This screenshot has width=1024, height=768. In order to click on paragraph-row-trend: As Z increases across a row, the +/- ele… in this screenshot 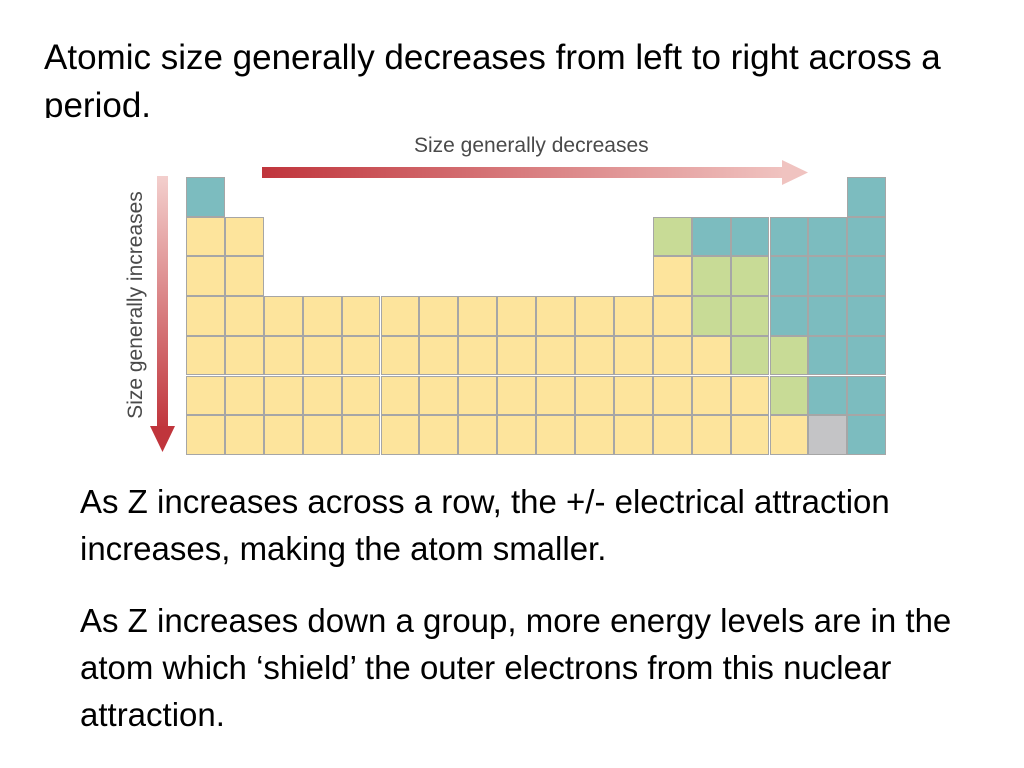, I will do `click(485, 525)`.